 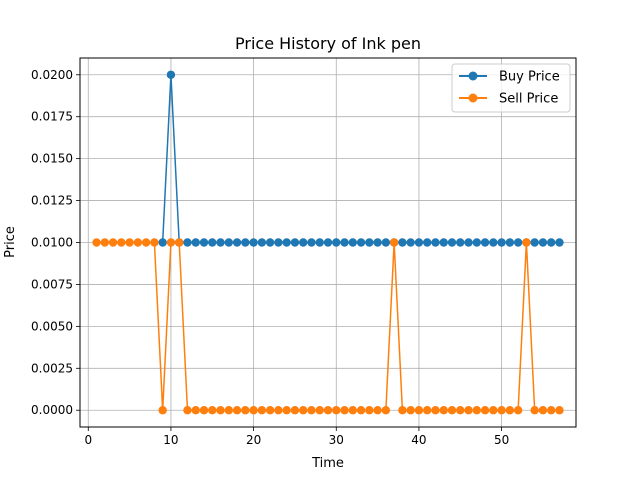 What do you see at coordinates (52, 159) in the screenshot?
I see `y-tick-label: 0.0150` at bounding box center [52, 159].